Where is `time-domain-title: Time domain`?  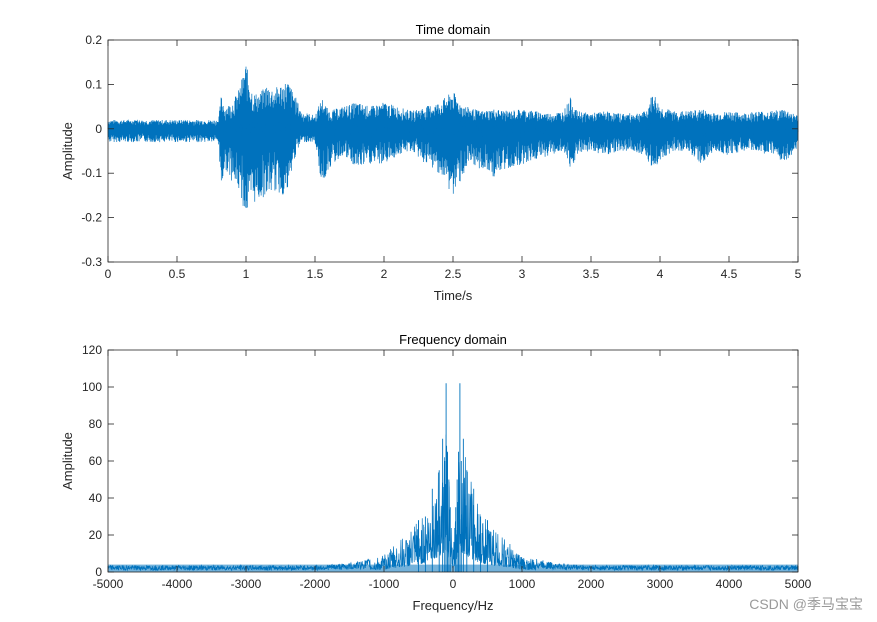 time-domain-title: Time domain is located at coordinates (453, 29).